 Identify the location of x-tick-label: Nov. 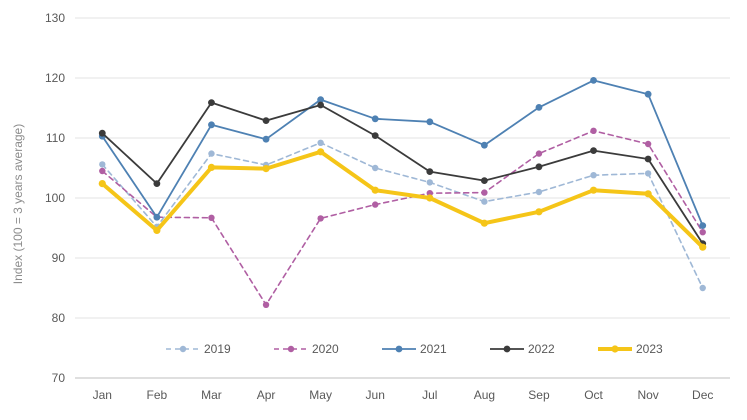
(647, 395).